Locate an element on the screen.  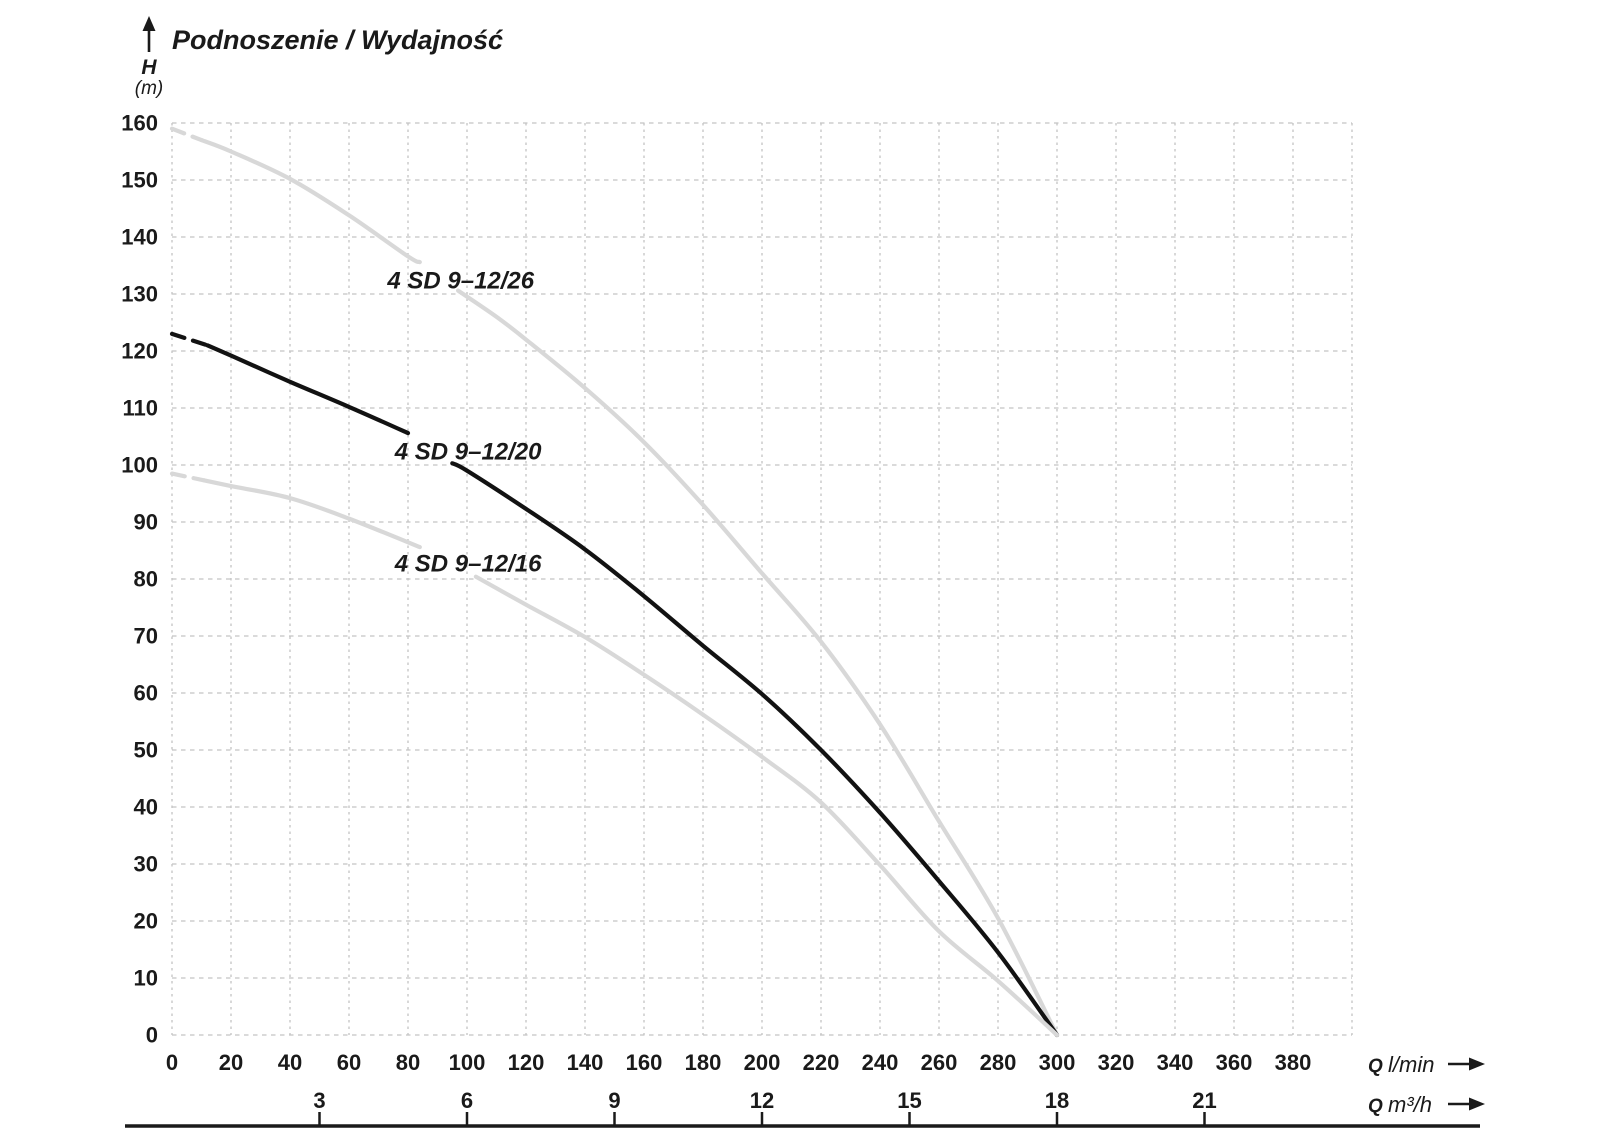
curve-4-sd-9-12-20-dash-lead is located at coordinates (189, 339).